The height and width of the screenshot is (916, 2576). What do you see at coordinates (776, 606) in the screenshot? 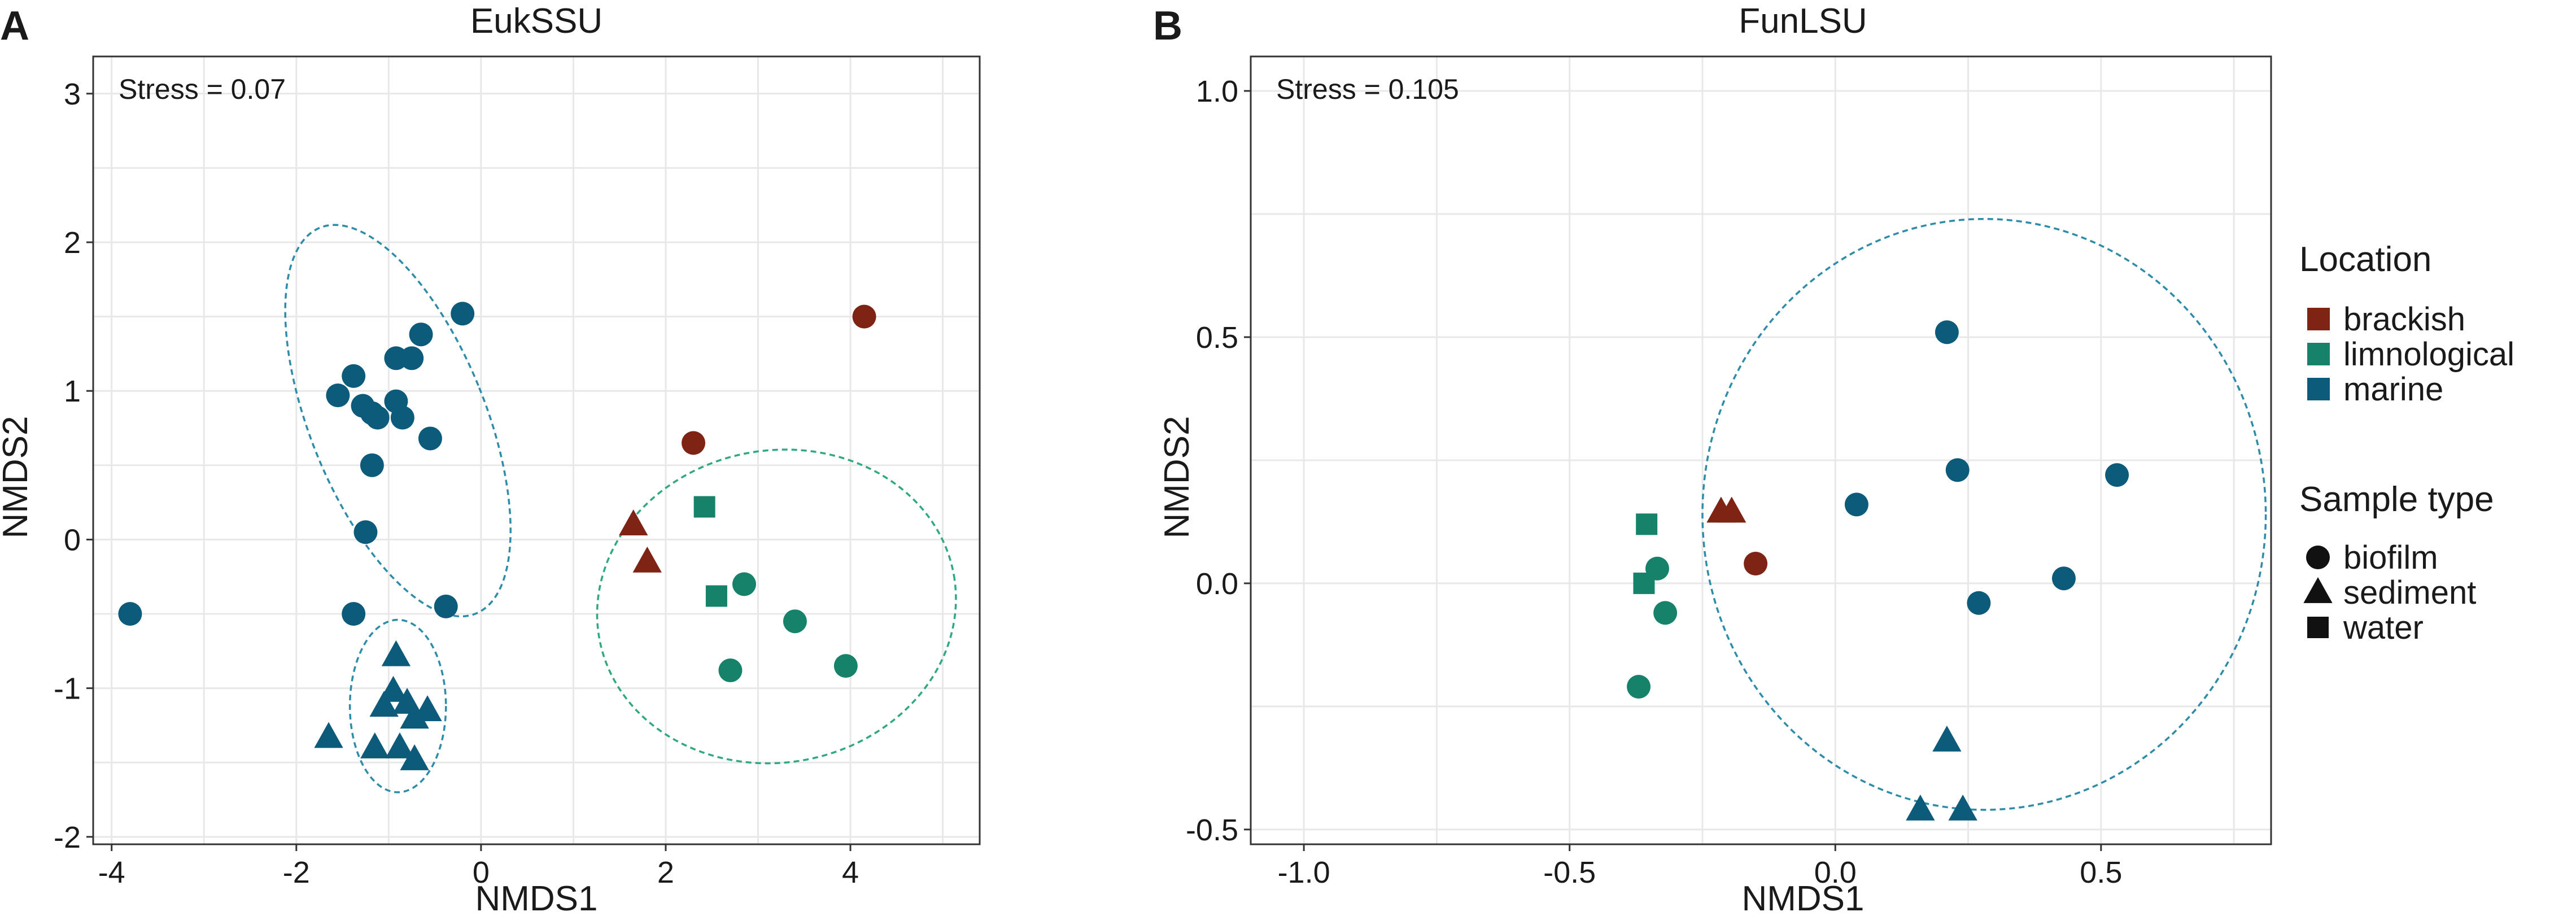
I see `confidence-ellipse-limnological` at bounding box center [776, 606].